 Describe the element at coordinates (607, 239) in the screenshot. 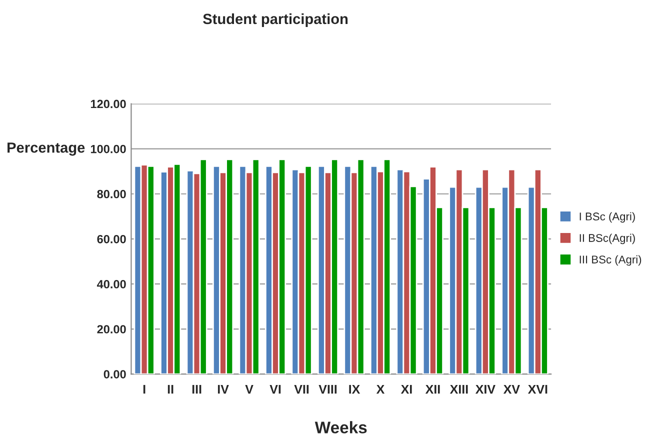

I see `legend-label: II BSc(Agri)` at that location.